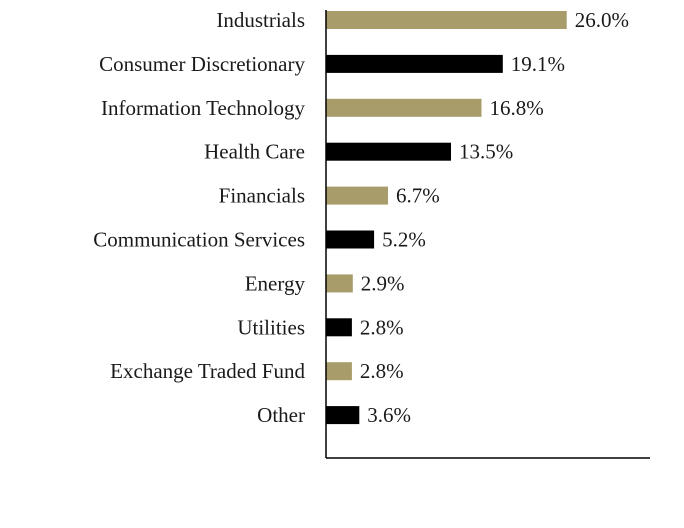 This screenshot has width=684, height=528. I want to click on bar-communication-services, so click(350, 239).